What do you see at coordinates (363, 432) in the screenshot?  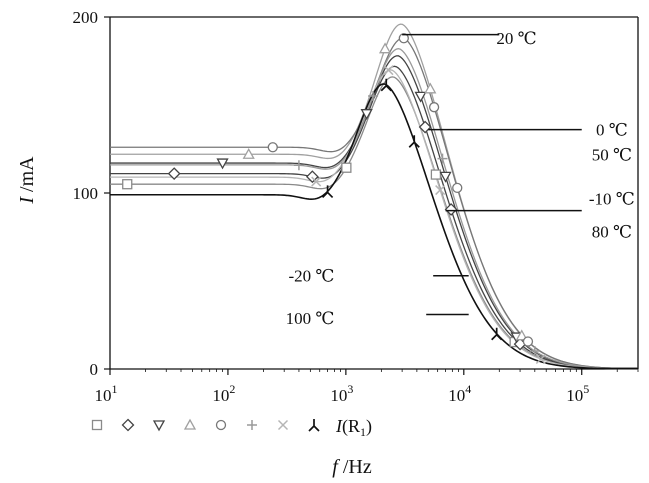 I see `legend-label-subscript: 1` at bounding box center [363, 432].